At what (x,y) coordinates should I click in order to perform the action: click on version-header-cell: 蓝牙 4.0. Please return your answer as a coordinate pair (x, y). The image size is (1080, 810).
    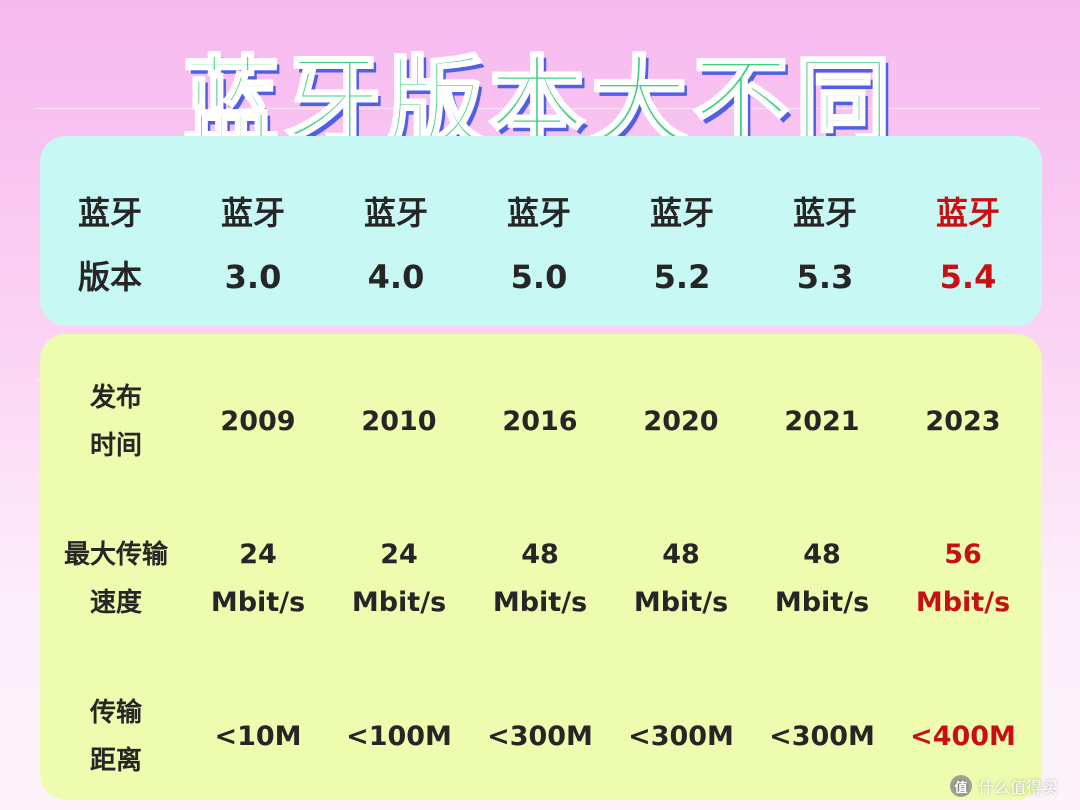
    Looking at the image, I should click on (396, 245).